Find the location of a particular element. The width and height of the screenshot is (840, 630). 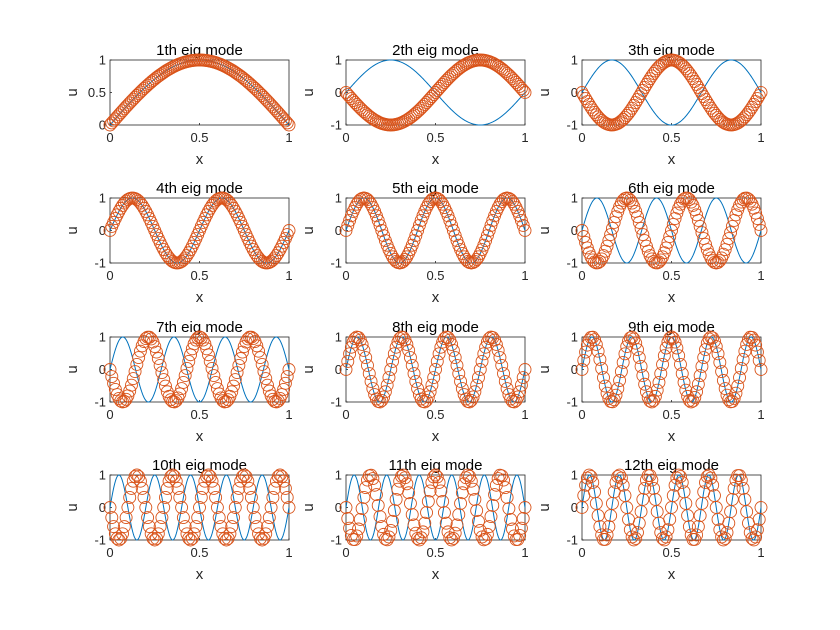

y-tick-label: 1 is located at coordinates (102, 60).